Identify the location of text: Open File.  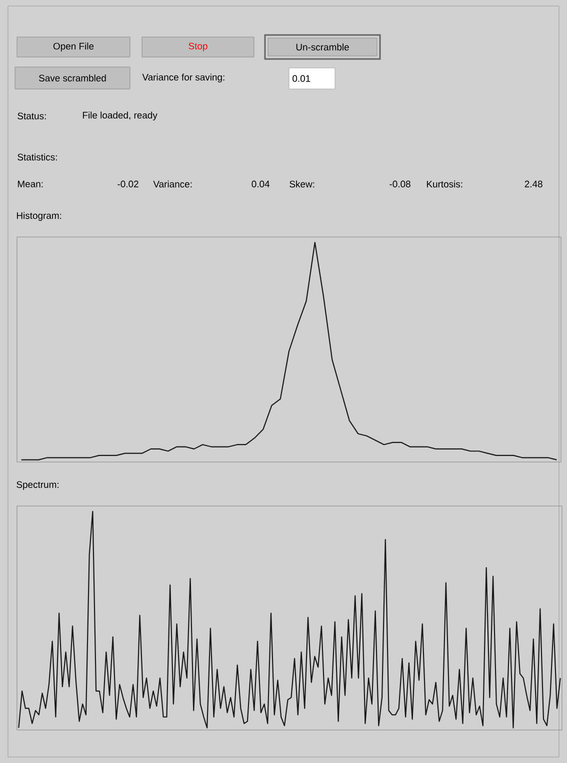
(73, 47).